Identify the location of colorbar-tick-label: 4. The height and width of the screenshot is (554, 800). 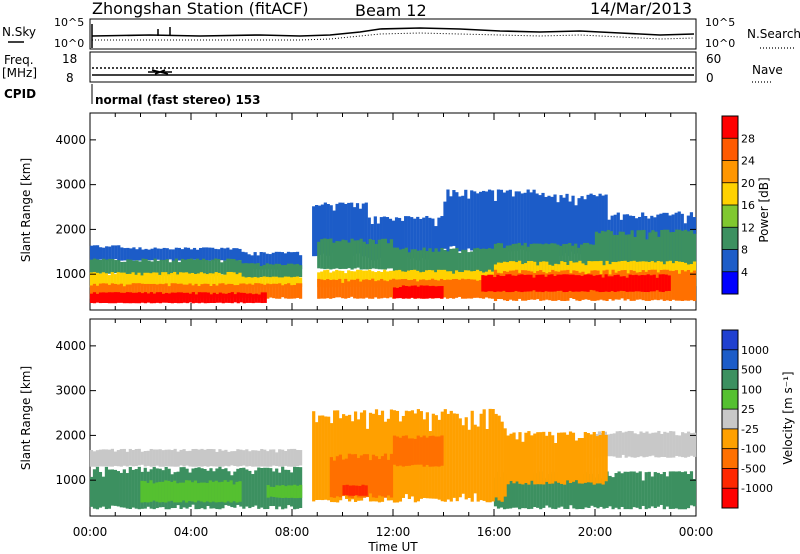
(744, 272).